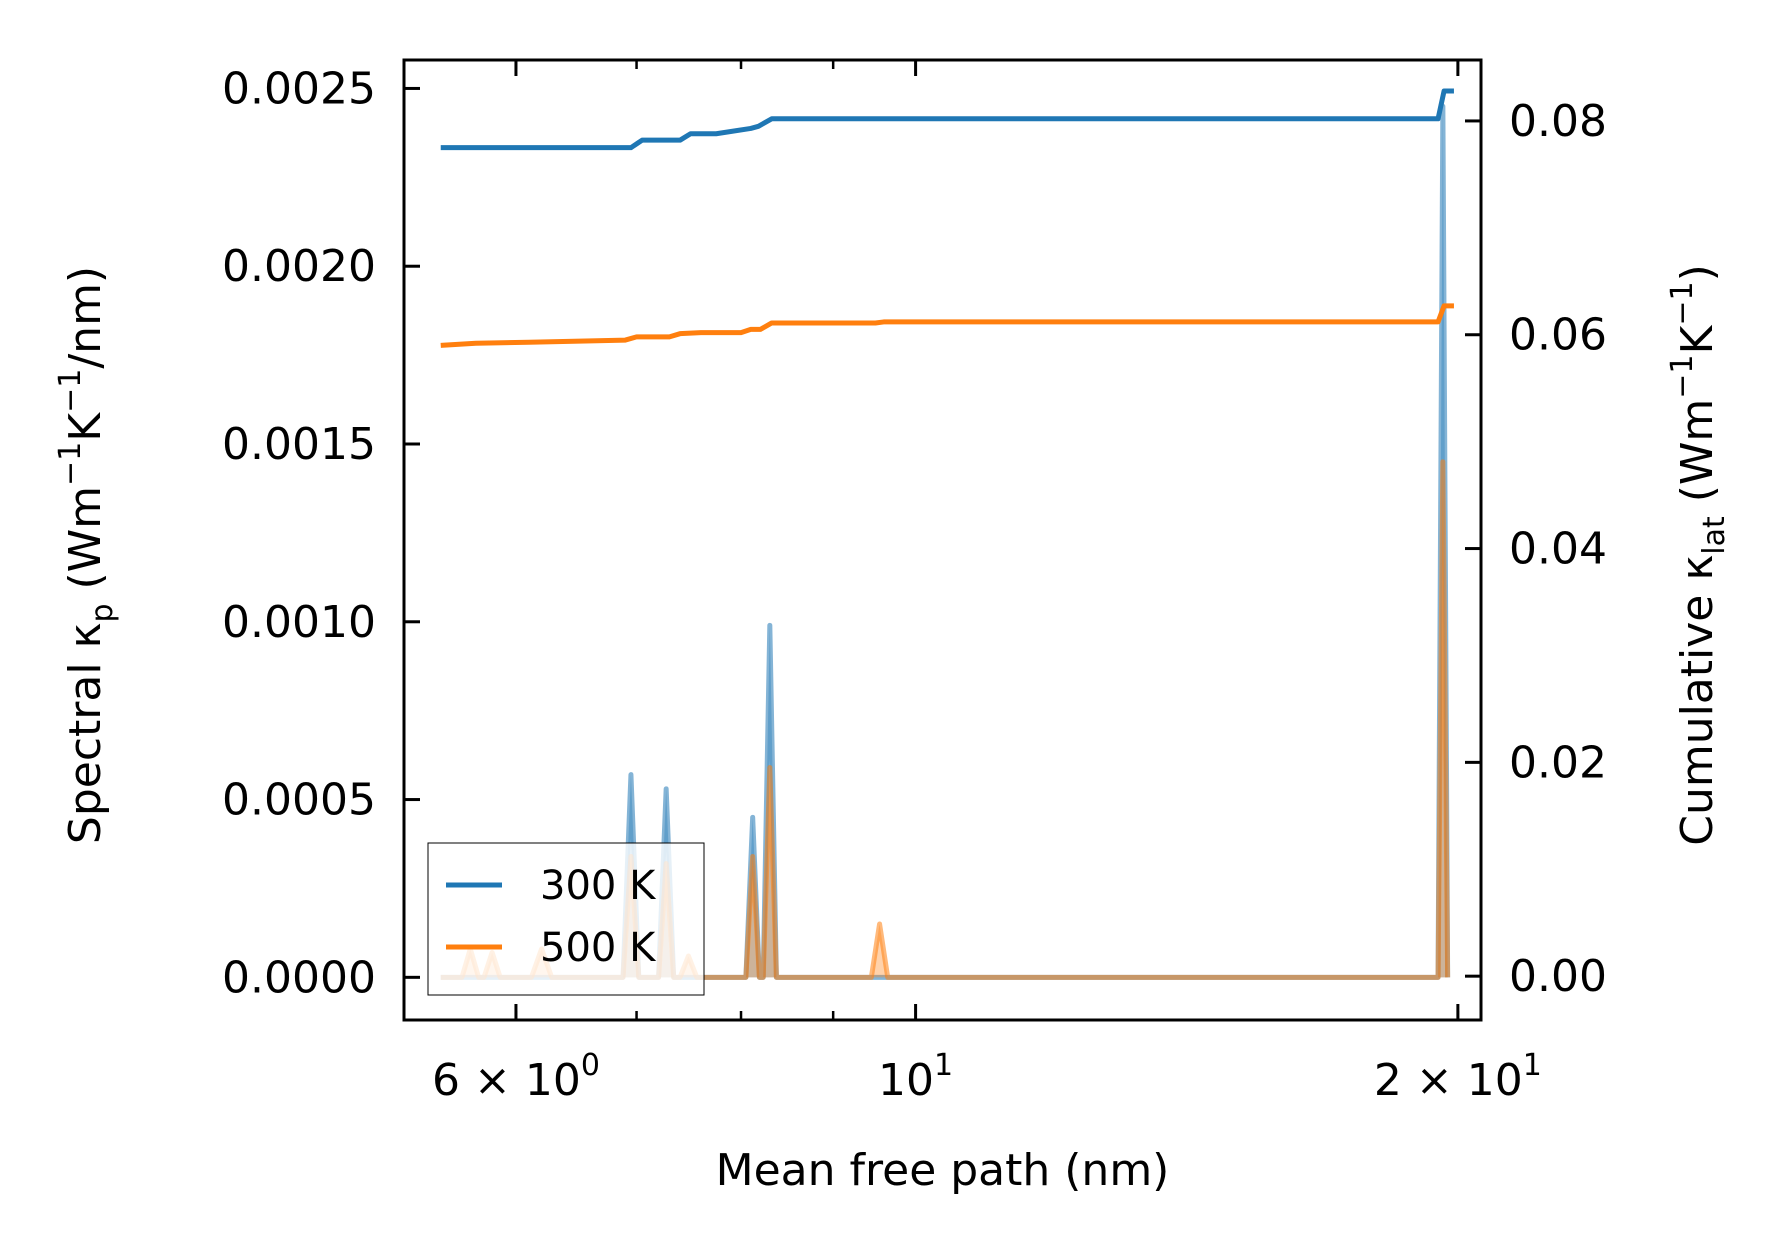 The height and width of the screenshot is (1253, 1790). What do you see at coordinates (299, 266) in the screenshot?
I see `y-left-tick-label: 0.0020` at bounding box center [299, 266].